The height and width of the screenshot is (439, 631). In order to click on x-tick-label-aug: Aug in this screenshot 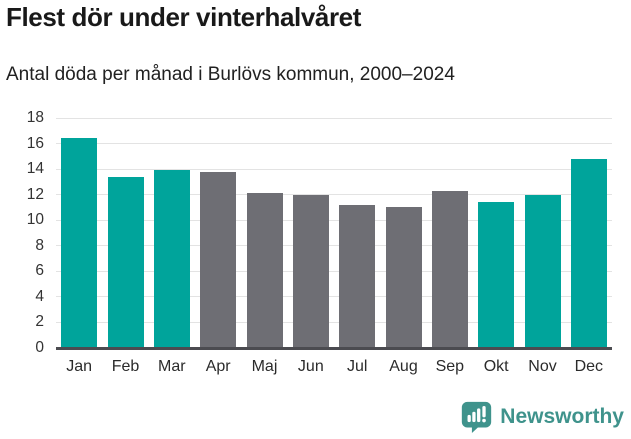, I will do `click(403, 366)`.